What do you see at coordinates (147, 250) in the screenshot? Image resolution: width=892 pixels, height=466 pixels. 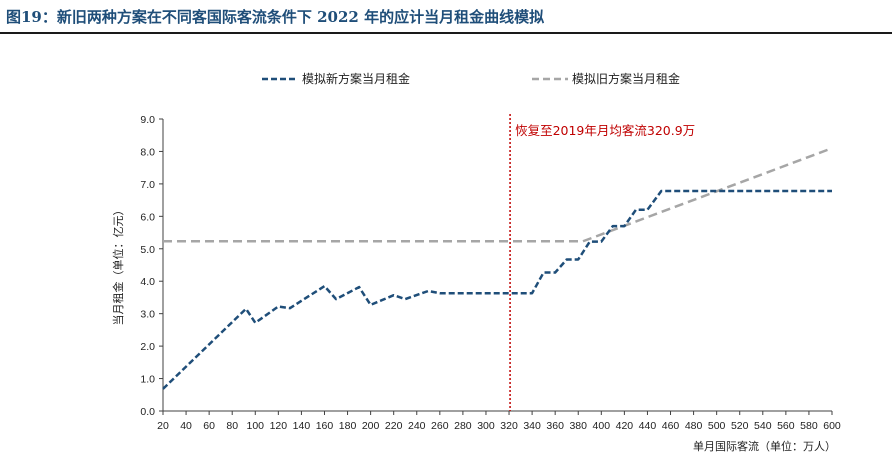 I see `y-tick-label: 5.0` at bounding box center [147, 250].